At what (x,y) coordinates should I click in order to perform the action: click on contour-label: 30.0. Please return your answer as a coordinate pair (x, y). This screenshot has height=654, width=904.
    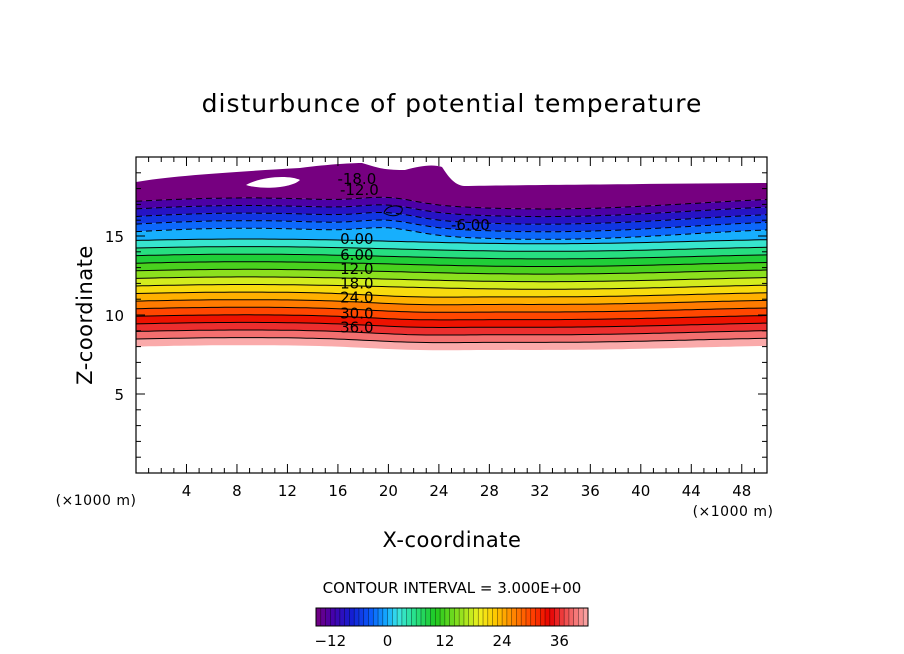
    Looking at the image, I should click on (356, 313).